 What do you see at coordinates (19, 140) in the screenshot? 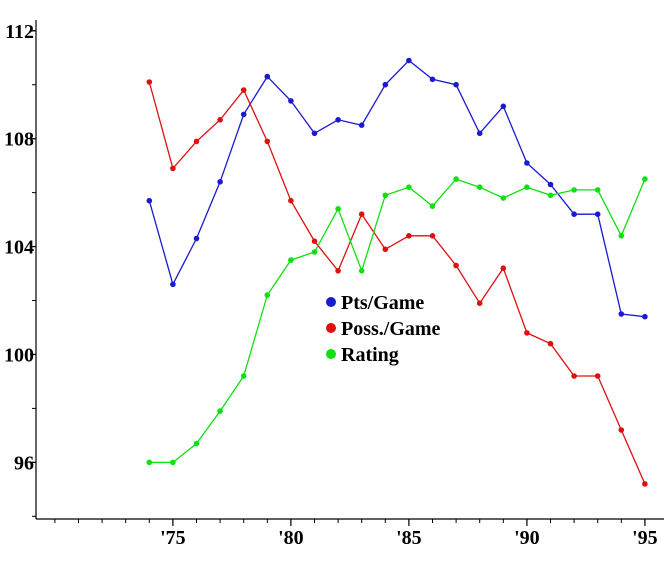
I see `y-tick-label: 108` at bounding box center [19, 140].